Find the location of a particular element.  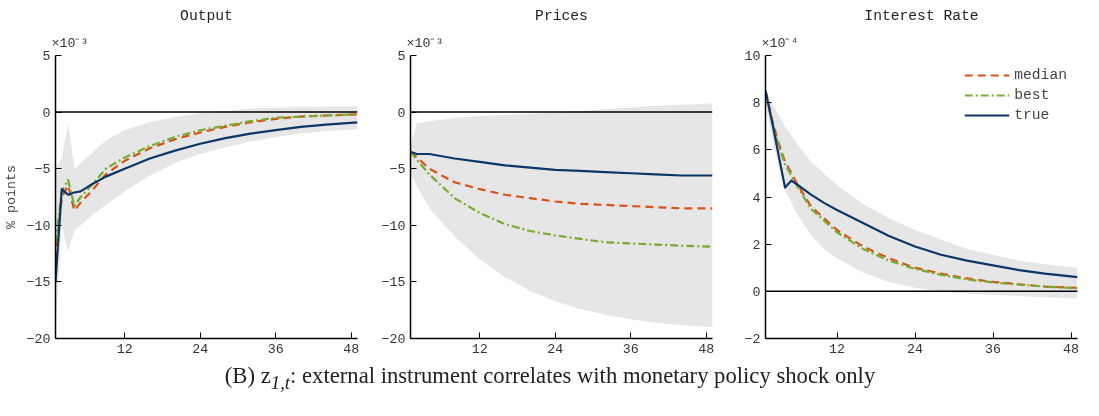

y-axis-title: % points is located at coordinates (11, 196).